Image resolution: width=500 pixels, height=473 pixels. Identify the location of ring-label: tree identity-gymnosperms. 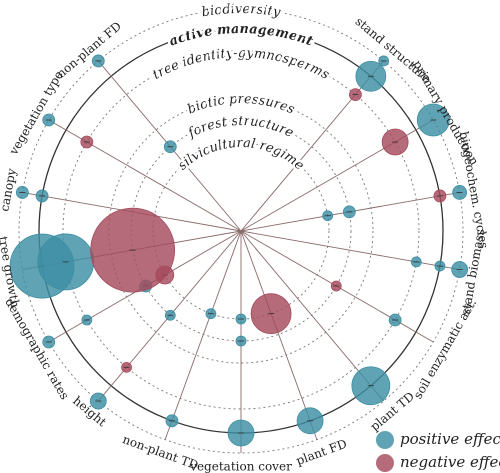
(241, 64).